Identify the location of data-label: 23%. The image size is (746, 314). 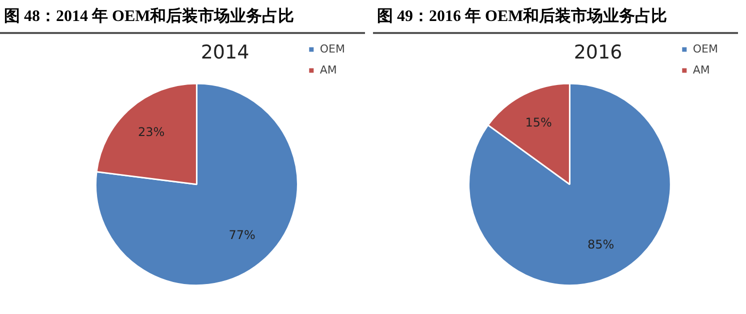
(151, 132).